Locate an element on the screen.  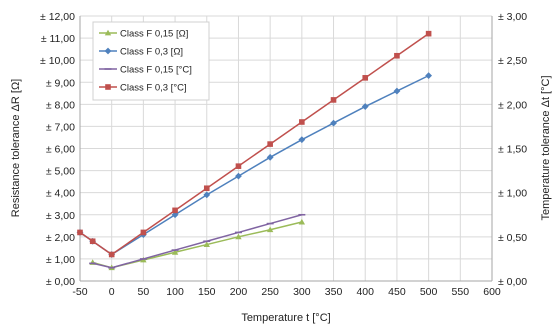
y-left-tick-label: ± 6,00 is located at coordinates (60, 150).